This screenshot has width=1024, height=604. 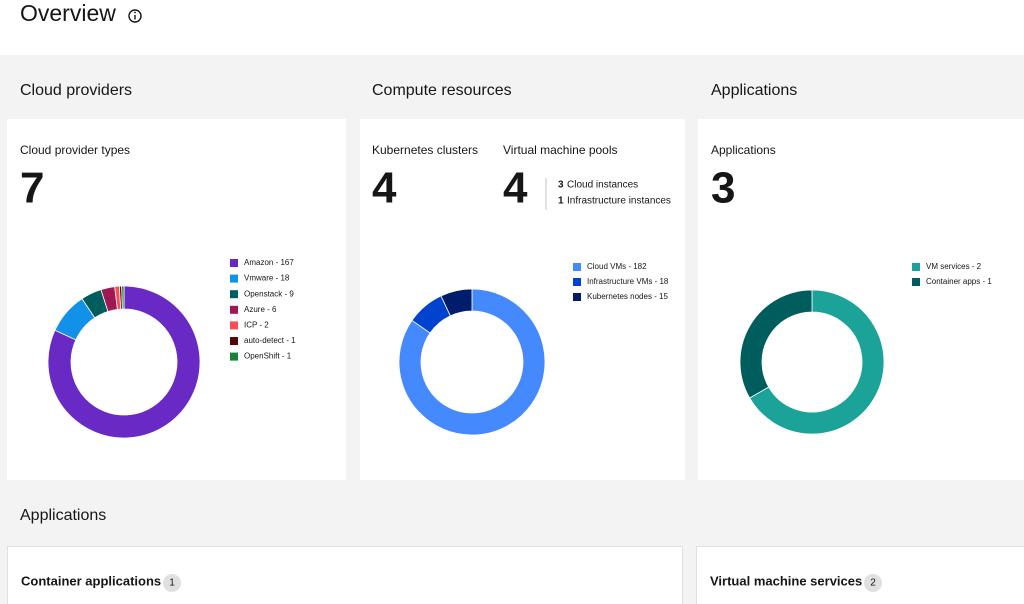 What do you see at coordinates (619, 201) in the screenshot?
I see `detail-text: Infrastructure instances` at bounding box center [619, 201].